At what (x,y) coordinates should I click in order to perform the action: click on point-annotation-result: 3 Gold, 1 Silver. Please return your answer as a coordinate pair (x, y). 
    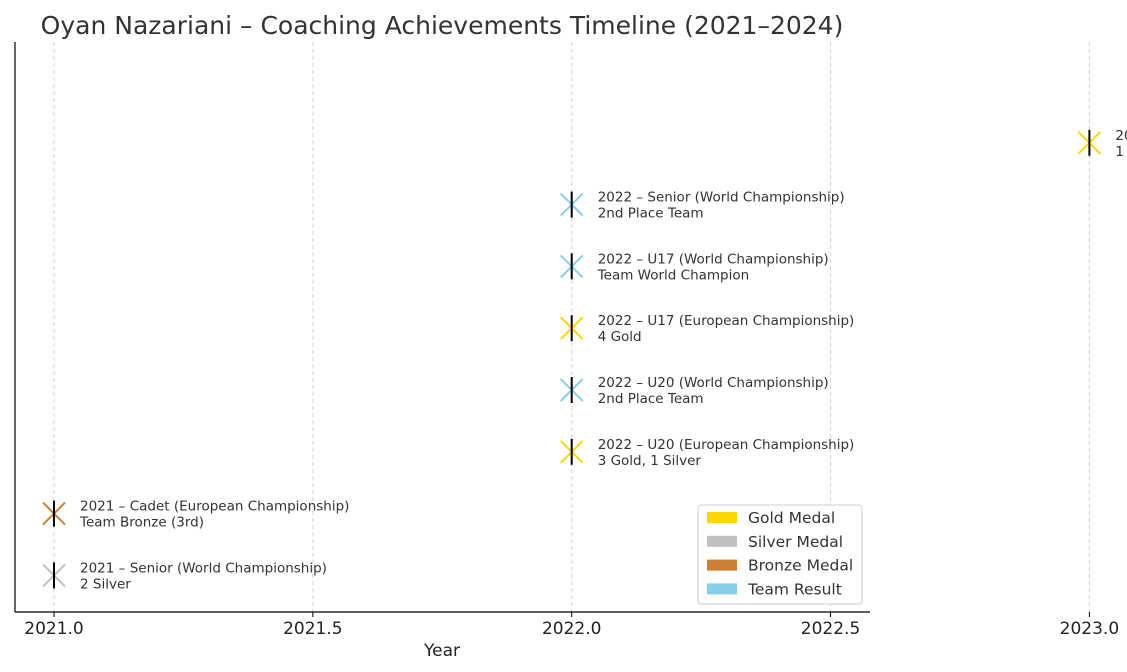
    Looking at the image, I should click on (650, 461).